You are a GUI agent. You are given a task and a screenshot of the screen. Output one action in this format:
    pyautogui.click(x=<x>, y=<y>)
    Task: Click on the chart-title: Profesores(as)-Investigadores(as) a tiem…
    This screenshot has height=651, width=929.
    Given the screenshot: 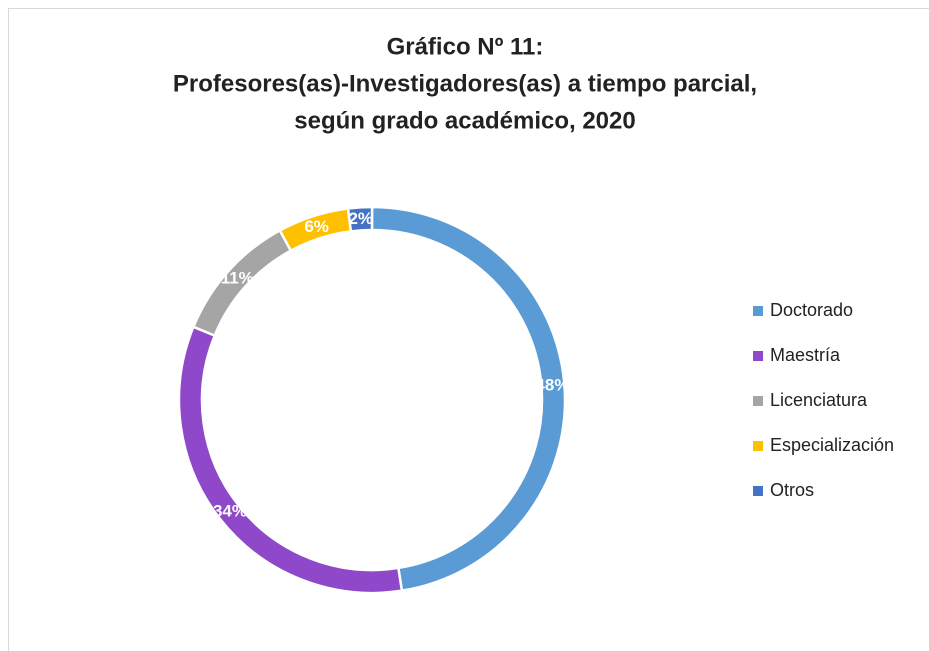 What is the action you would take?
    pyautogui.click(x=465, y=83)
    